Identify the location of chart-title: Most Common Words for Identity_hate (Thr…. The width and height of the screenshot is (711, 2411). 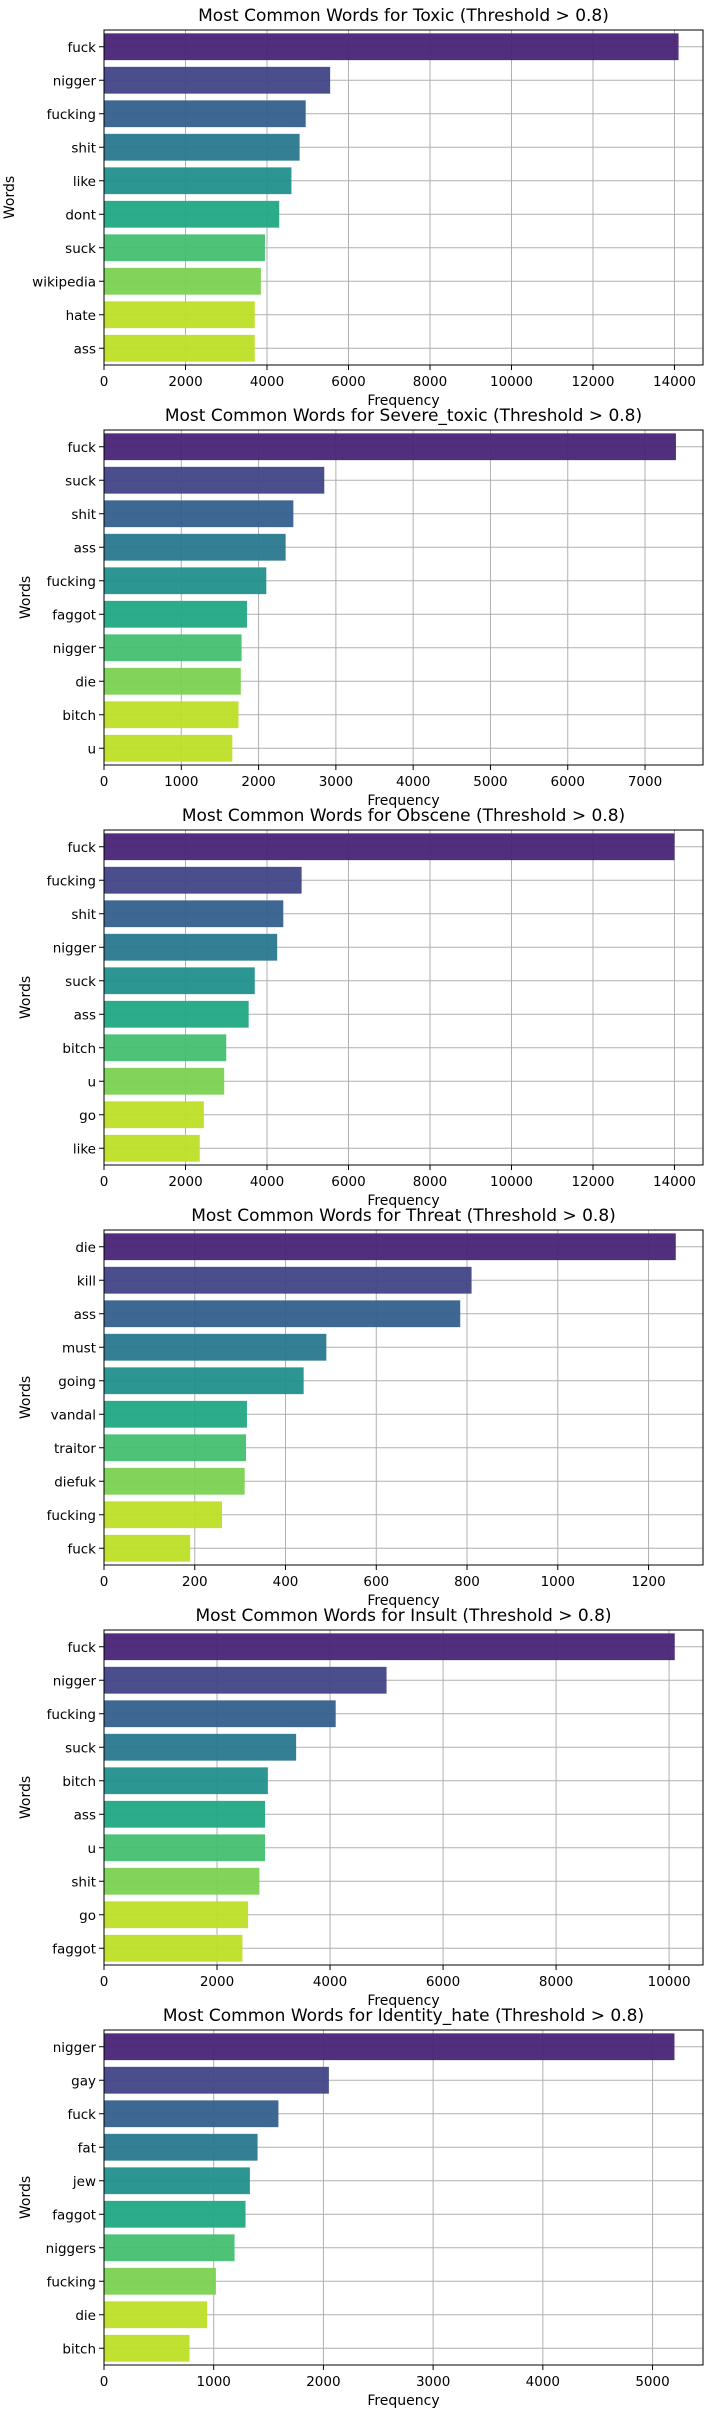
(403, 2016).